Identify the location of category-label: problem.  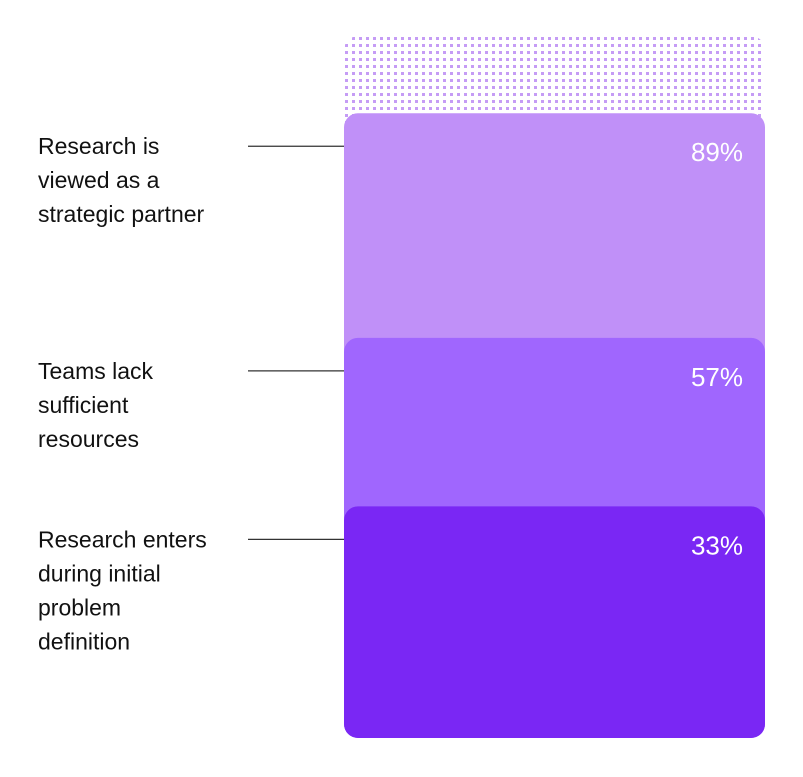
(79, 607).